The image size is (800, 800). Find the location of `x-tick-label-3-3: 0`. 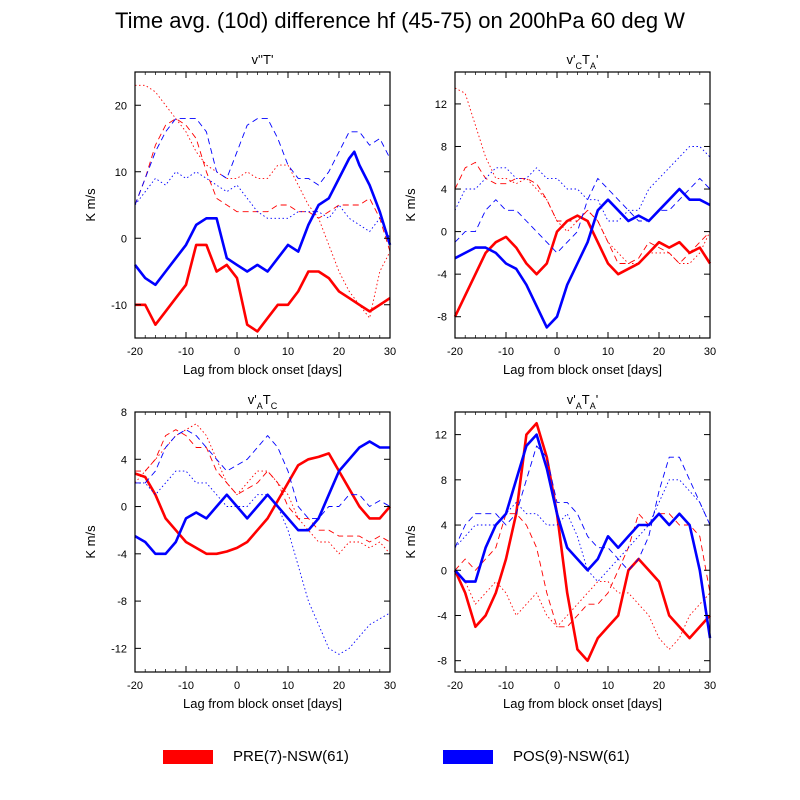

x-tick-label-3-3: 0 is located at coordinates (237, 686).